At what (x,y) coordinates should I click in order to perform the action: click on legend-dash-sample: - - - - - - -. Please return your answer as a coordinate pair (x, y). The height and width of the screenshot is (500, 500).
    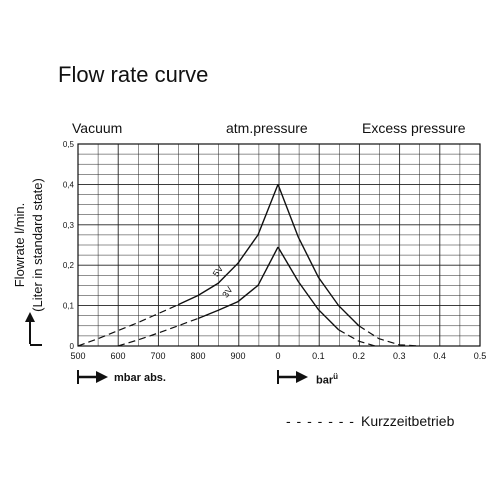
    Looking at the image, I should click on (320, 421).